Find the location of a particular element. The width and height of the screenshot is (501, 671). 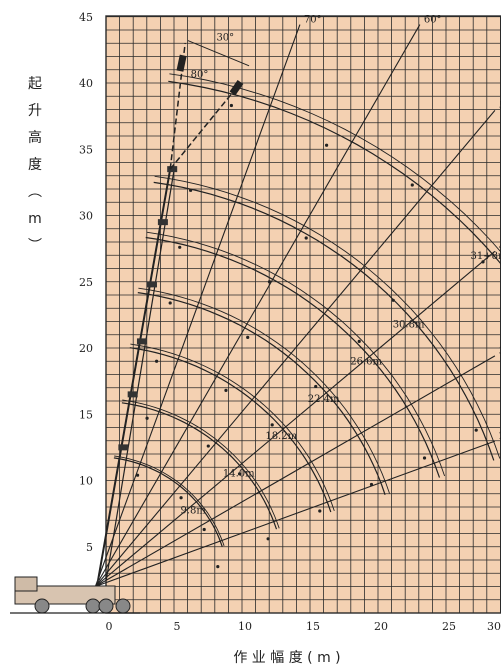

truck-cab is located at coordinates (26, 584).